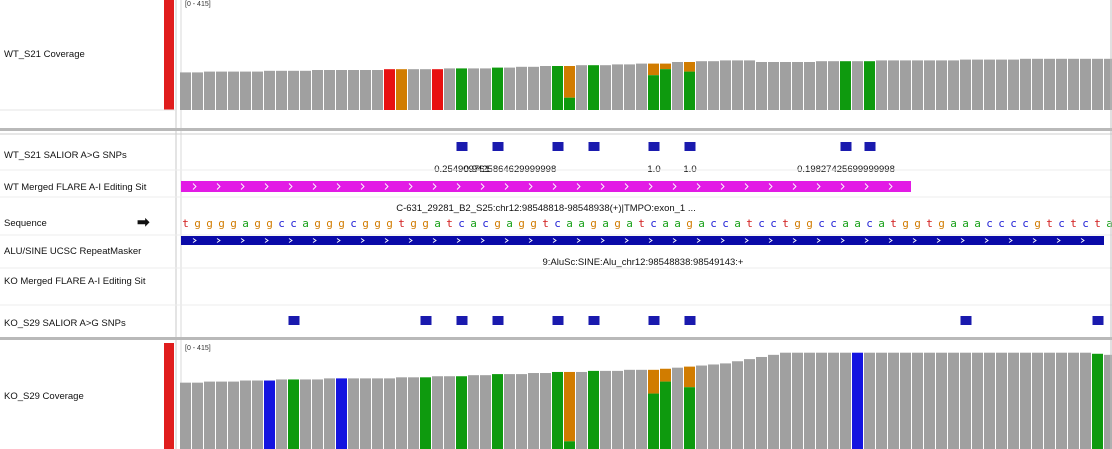 The height and width of the screenshot is (449, 1112). I want to click on sequence-base: t, so click(545, 223).